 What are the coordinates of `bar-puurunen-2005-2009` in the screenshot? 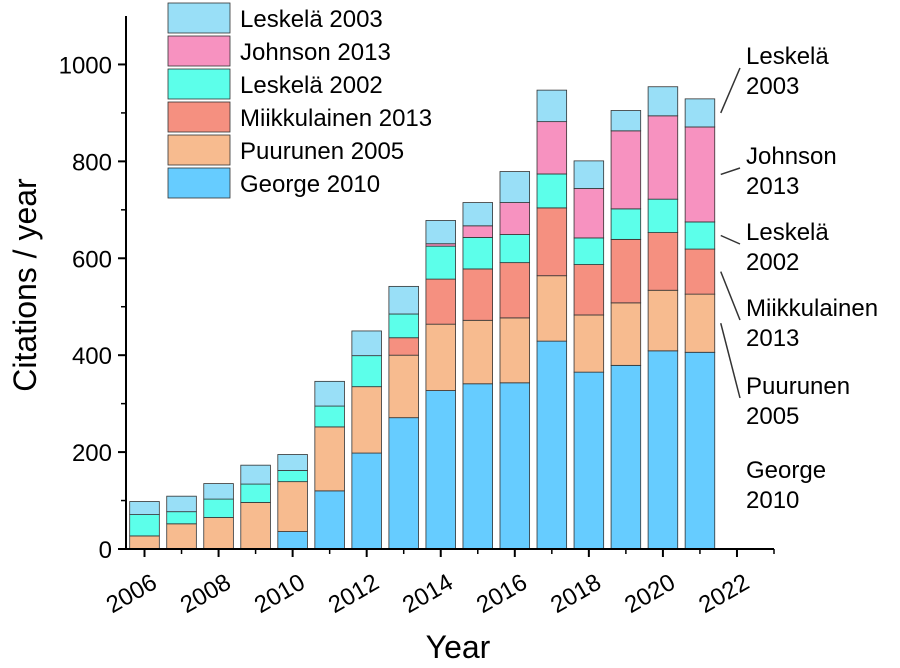 It's located at (255, 526).